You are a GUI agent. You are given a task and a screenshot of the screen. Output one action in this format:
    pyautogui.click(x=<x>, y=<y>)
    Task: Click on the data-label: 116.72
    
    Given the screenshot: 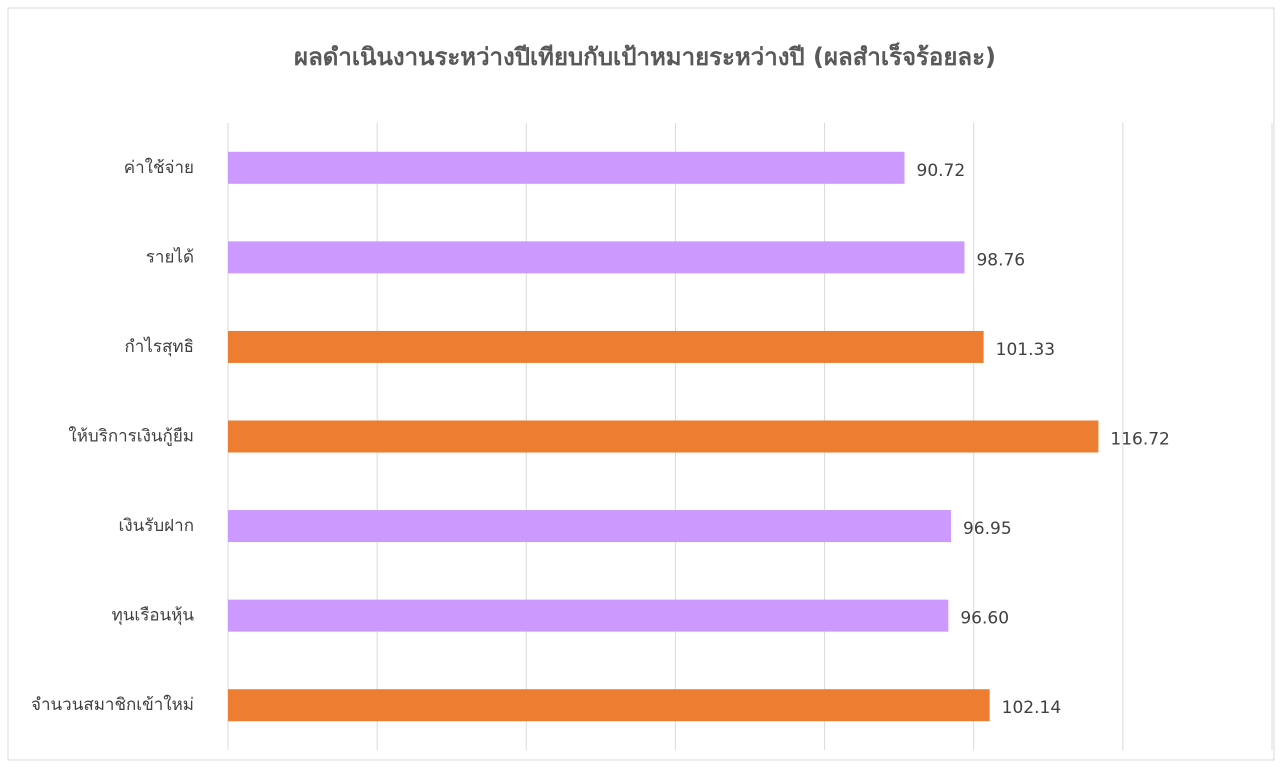 What is the action you would take?
    pyautogui.click(x=1139, y=440)
    